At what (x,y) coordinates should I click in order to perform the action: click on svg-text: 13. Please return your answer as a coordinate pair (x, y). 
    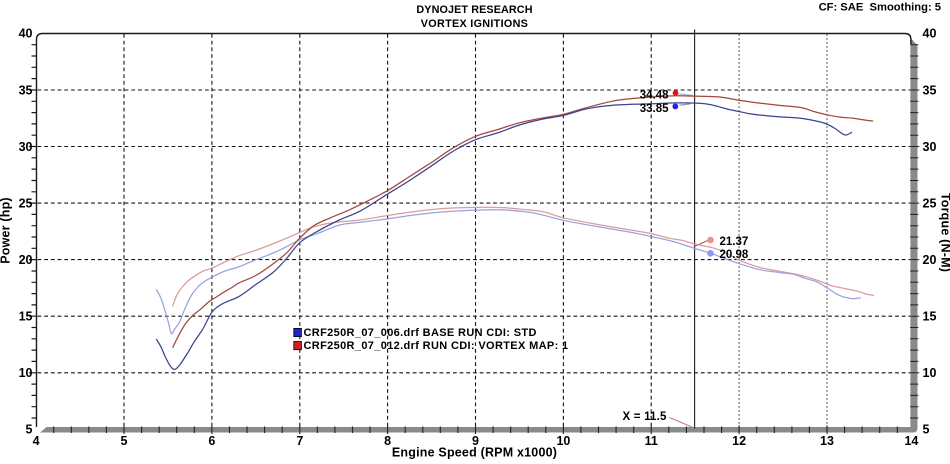
    Looking at the image, I should click on (827, 441).